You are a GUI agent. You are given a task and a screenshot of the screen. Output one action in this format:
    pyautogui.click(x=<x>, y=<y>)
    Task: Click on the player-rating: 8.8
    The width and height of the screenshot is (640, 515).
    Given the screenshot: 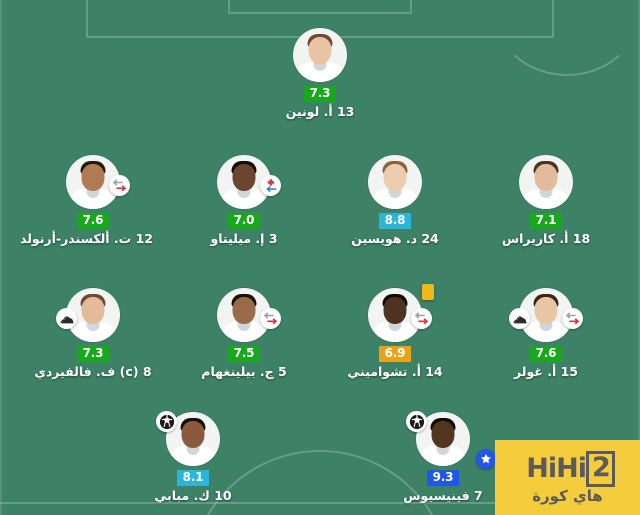 What is the action you would take?
    pyautogui.click(x=395, y=221)
    